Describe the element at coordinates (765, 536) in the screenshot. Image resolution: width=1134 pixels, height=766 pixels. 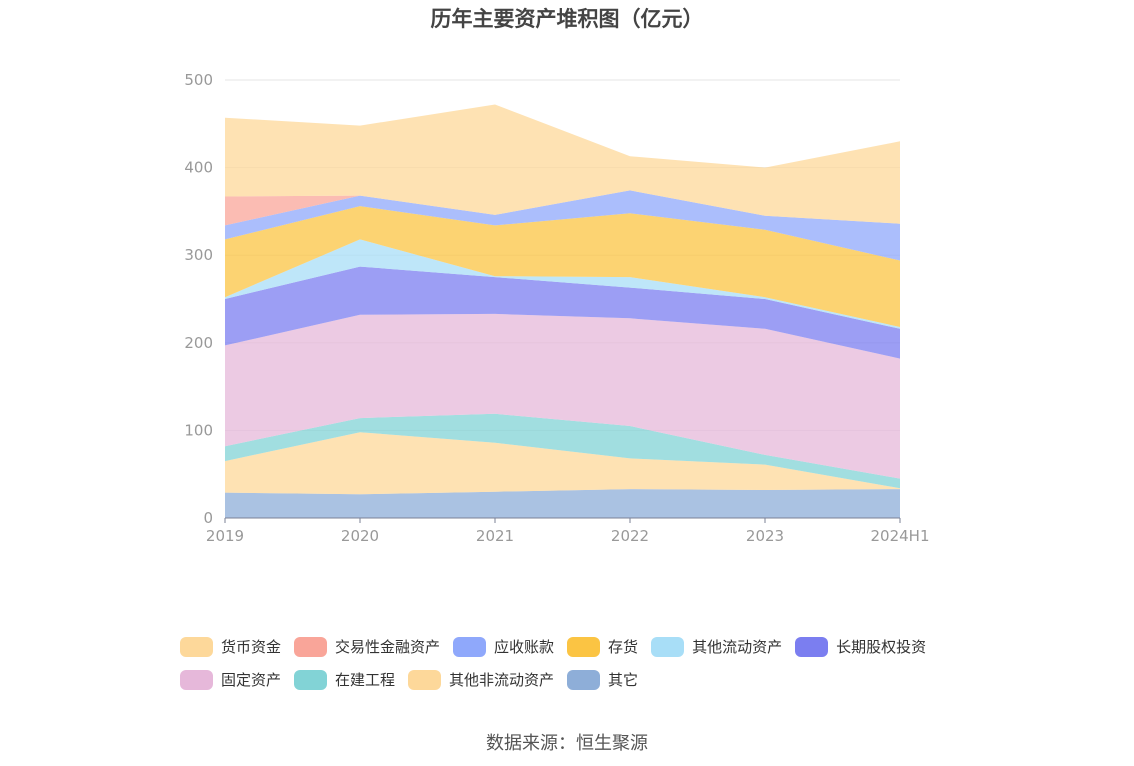
I see `x-tick-label-4: 2023` at that location.